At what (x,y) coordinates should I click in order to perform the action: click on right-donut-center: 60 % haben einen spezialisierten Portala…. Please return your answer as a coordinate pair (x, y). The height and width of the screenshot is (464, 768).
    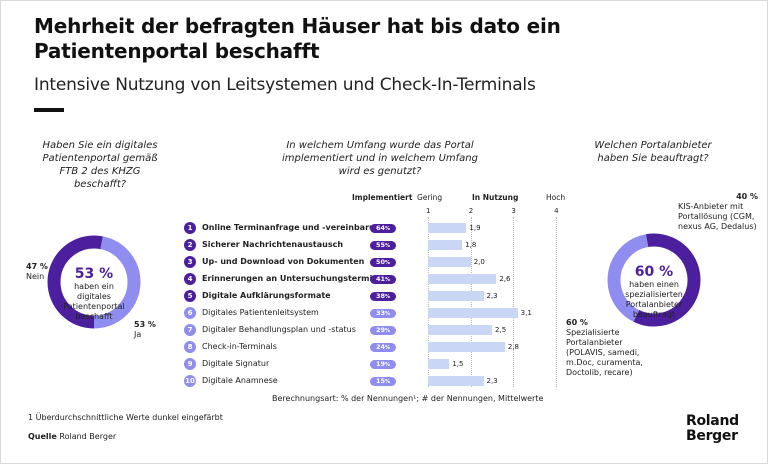
    Looking at the image, I should click on (654, 292).